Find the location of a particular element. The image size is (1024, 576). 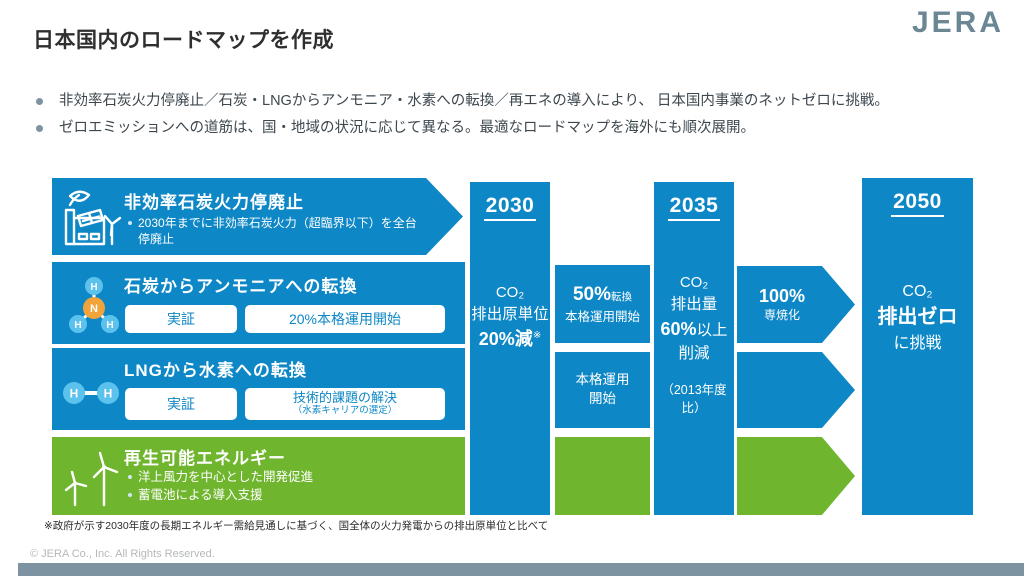

row-renewable-energy: 再生可能エネルギー 洋上風力を中心とした開発促進 蓄電池による導入支援 is located at coordinates (258, 476).